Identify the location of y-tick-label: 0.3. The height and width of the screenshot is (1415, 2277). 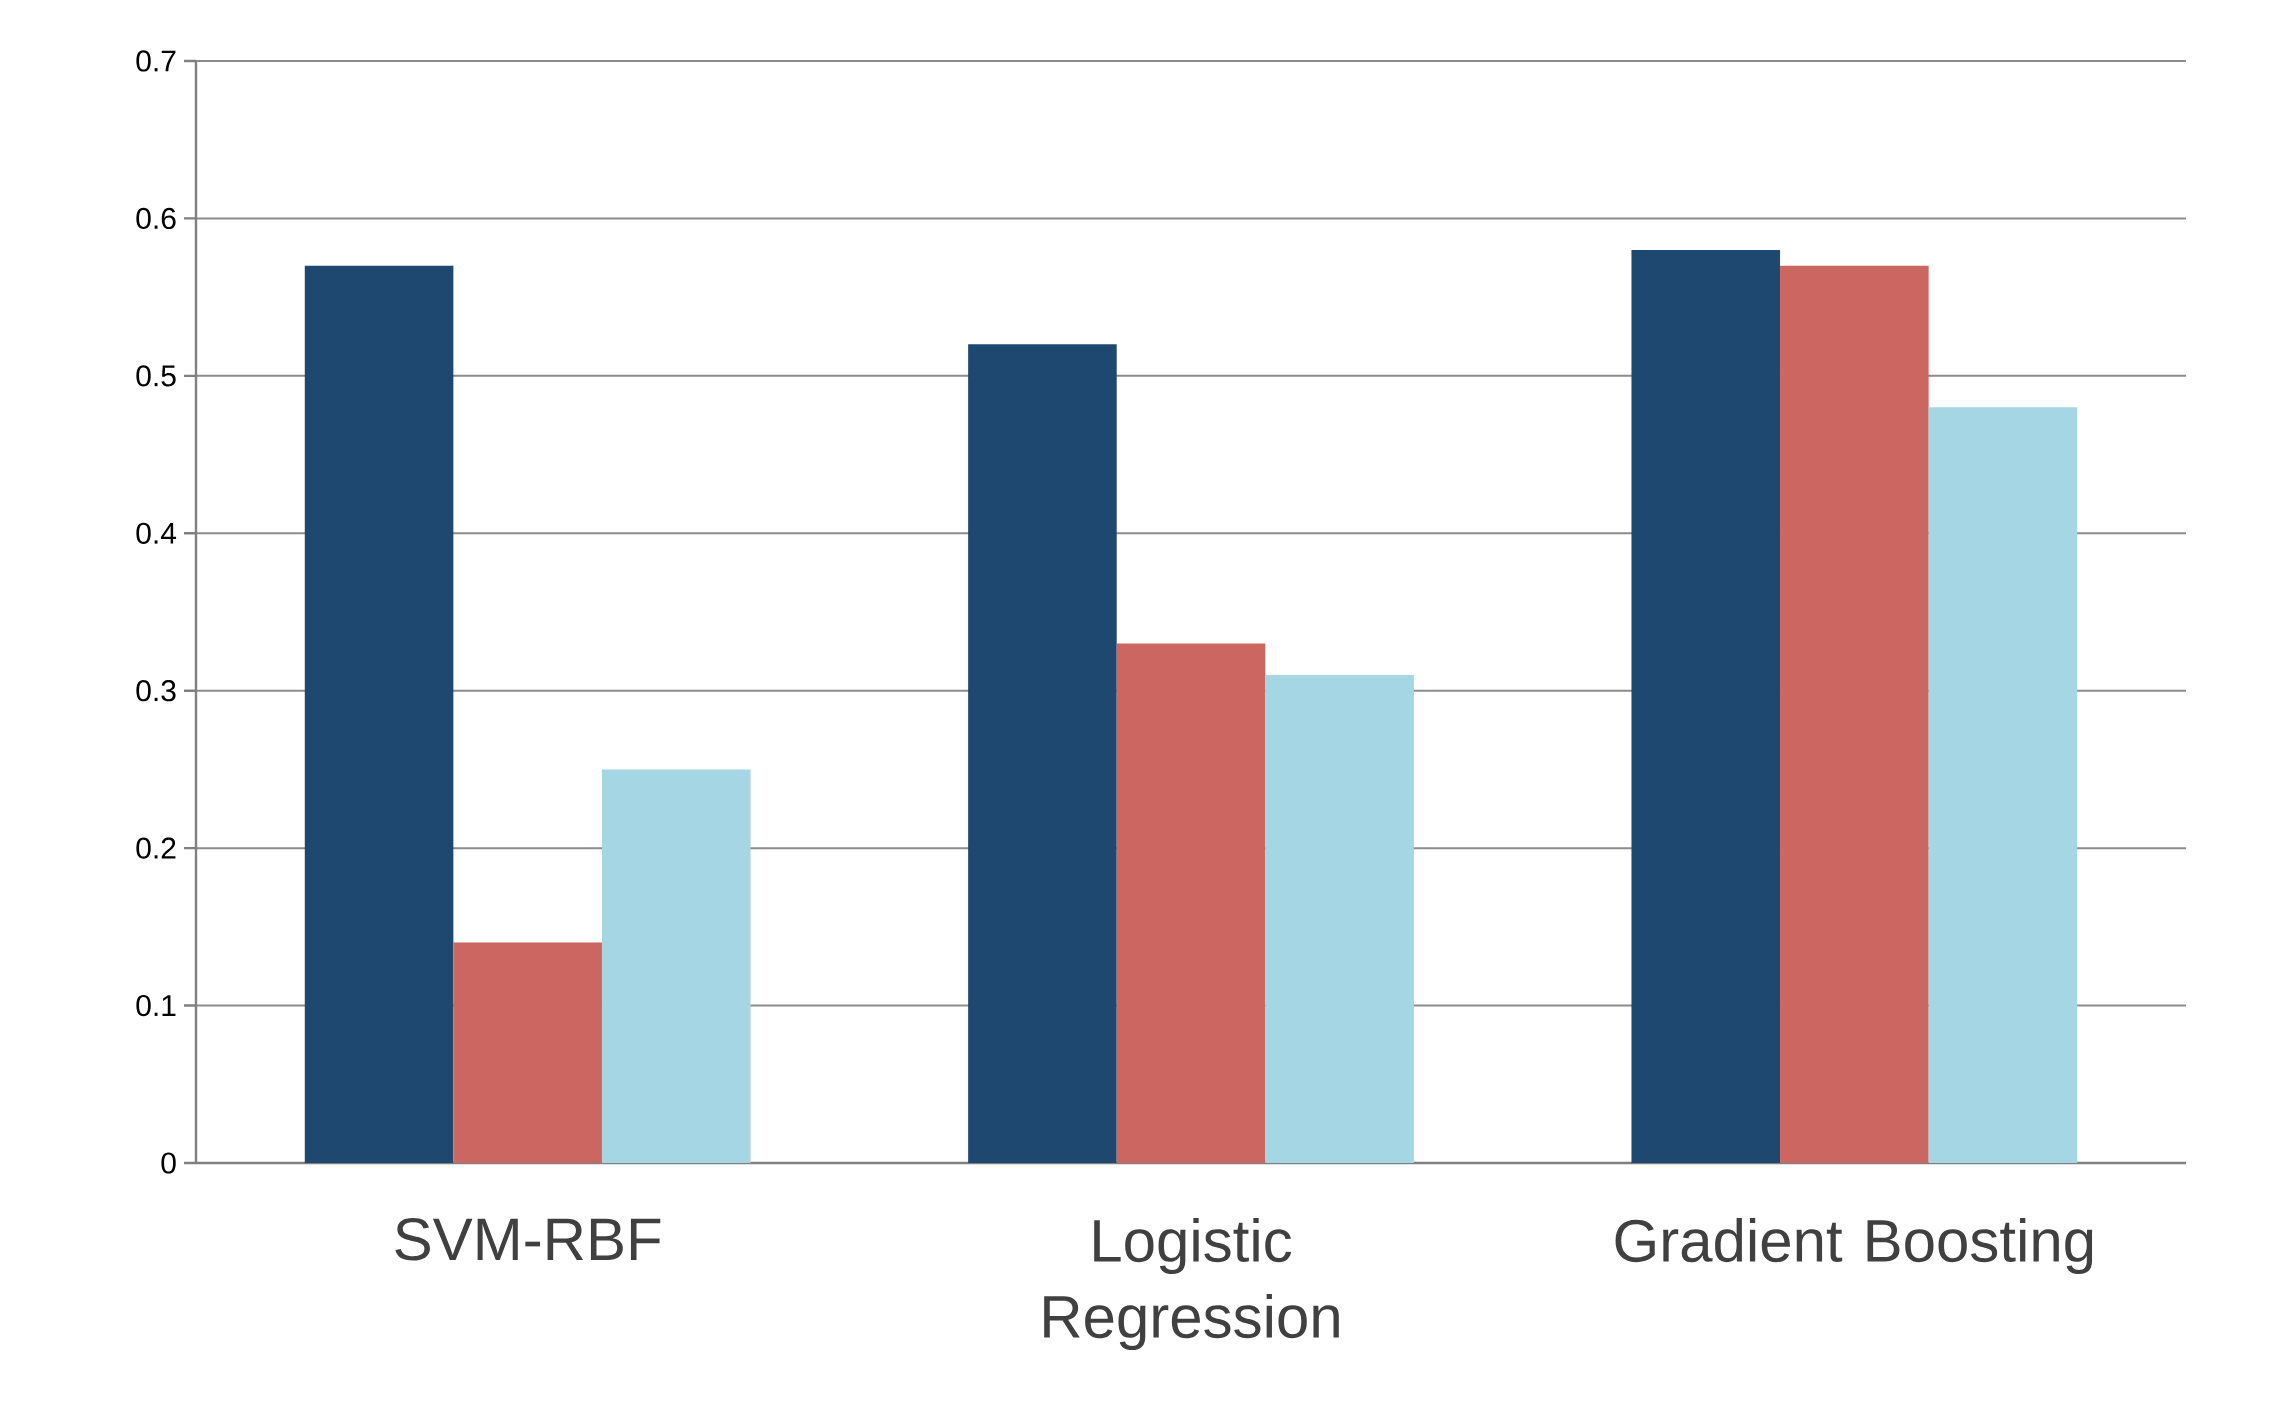
(156, 691).